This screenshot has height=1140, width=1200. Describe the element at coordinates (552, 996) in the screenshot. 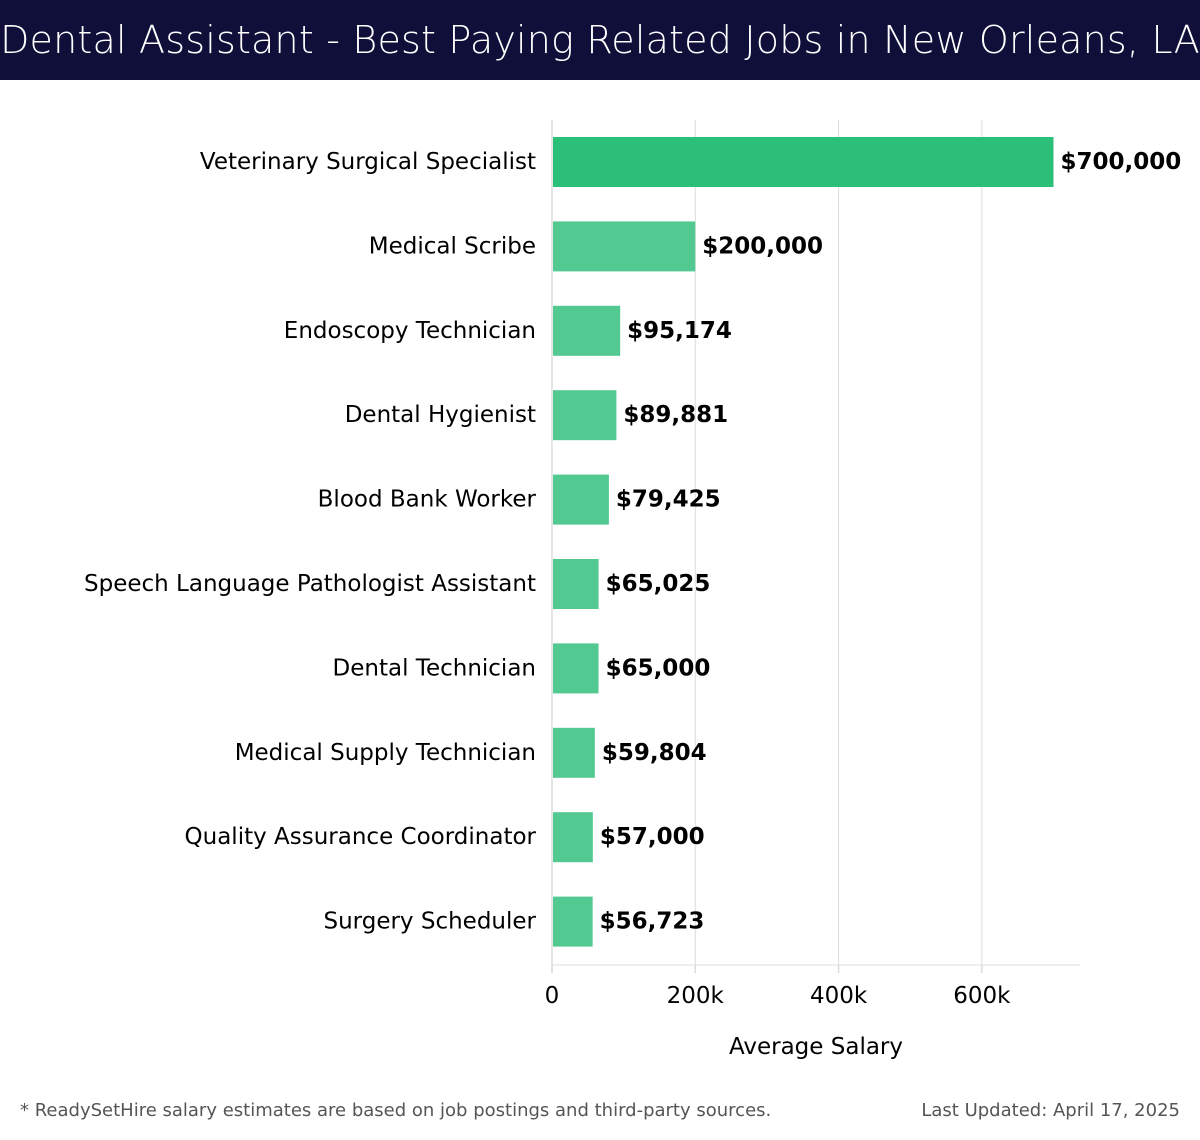

I see `x-tick-label: 0` at that location.